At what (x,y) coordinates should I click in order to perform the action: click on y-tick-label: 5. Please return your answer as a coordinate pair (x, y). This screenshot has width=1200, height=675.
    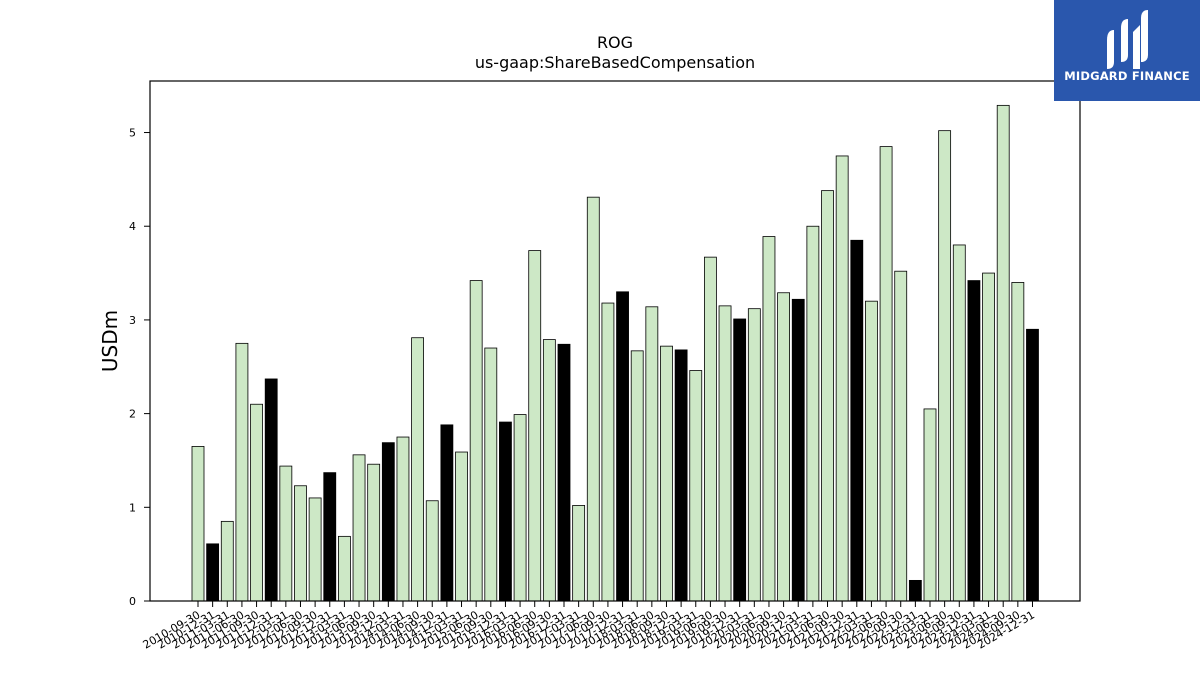
    Looking at the image, I should click on (132, 133).